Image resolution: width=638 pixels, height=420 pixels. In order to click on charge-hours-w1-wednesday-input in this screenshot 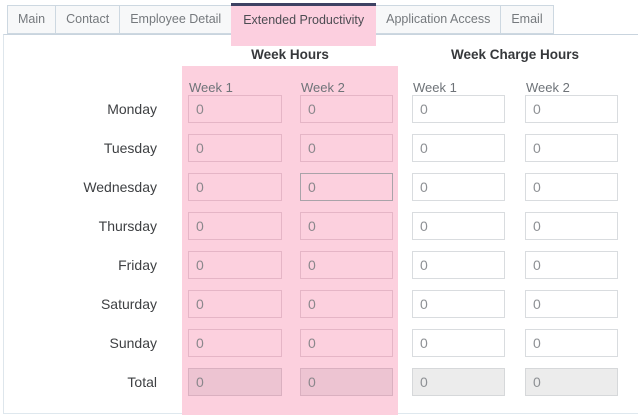, I will do `click(458, 187)`.